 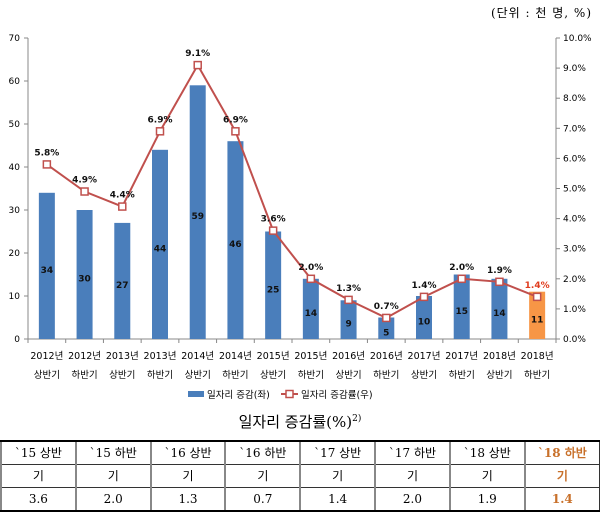 I want to click on right-tick-label: 4.0%, so click(x=574, y=220).